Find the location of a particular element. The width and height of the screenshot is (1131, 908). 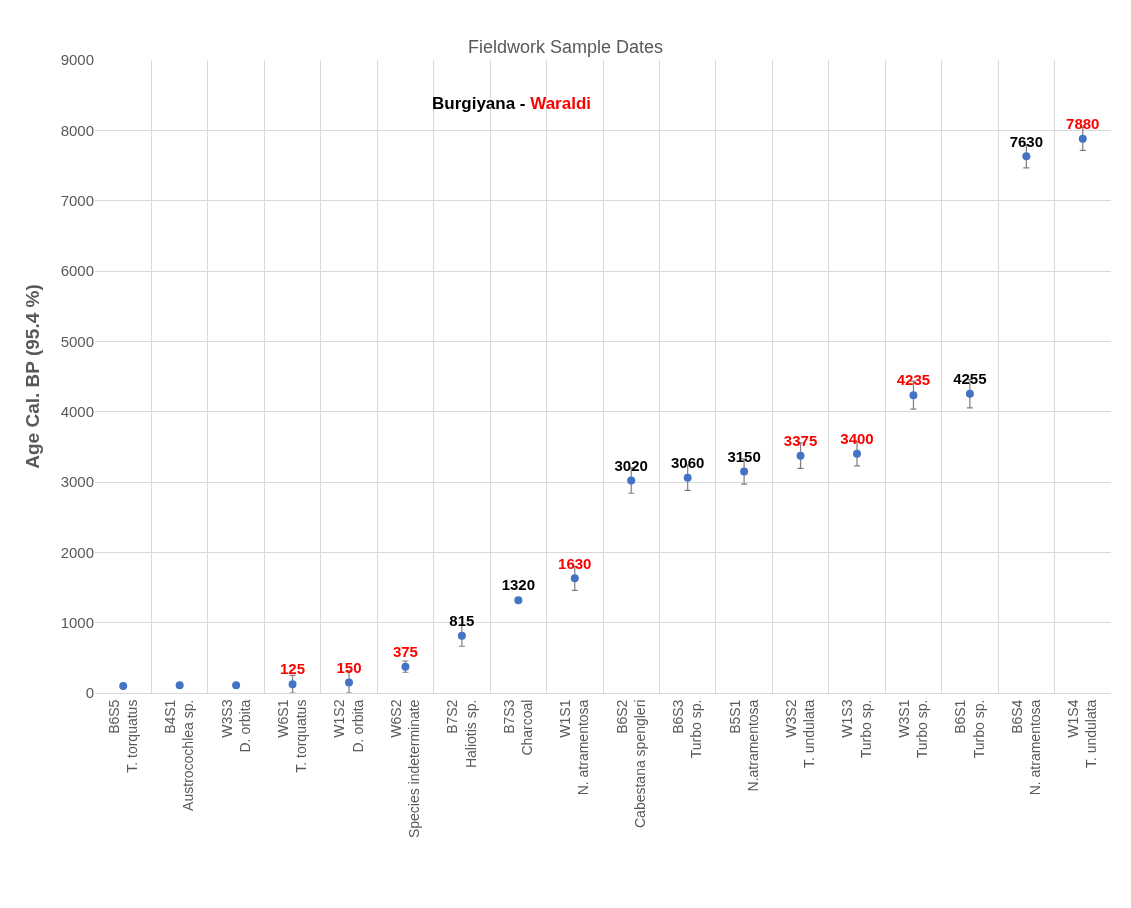

data-label: 150 is located at coordinates (349, 667).